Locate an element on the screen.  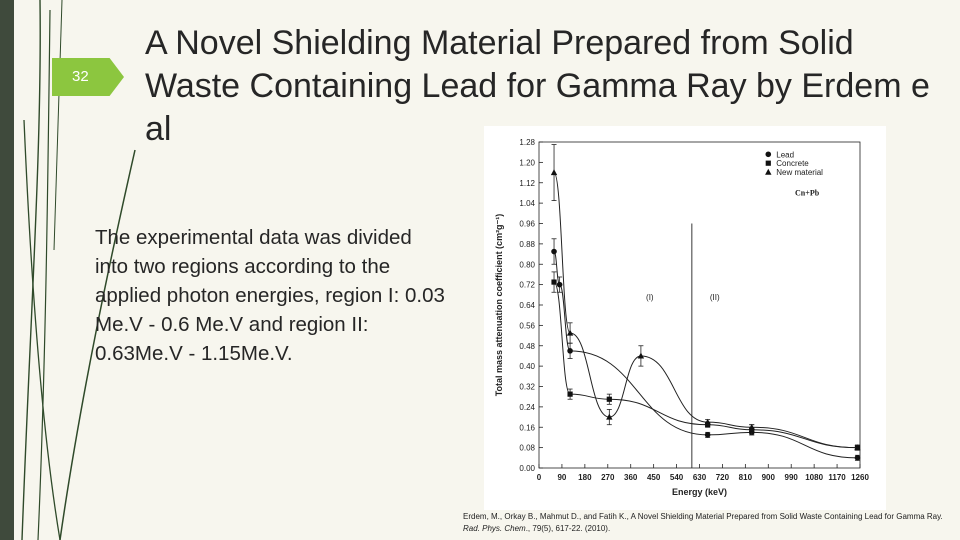
x-tick-label: 270 is located at coordinates (608, 477).